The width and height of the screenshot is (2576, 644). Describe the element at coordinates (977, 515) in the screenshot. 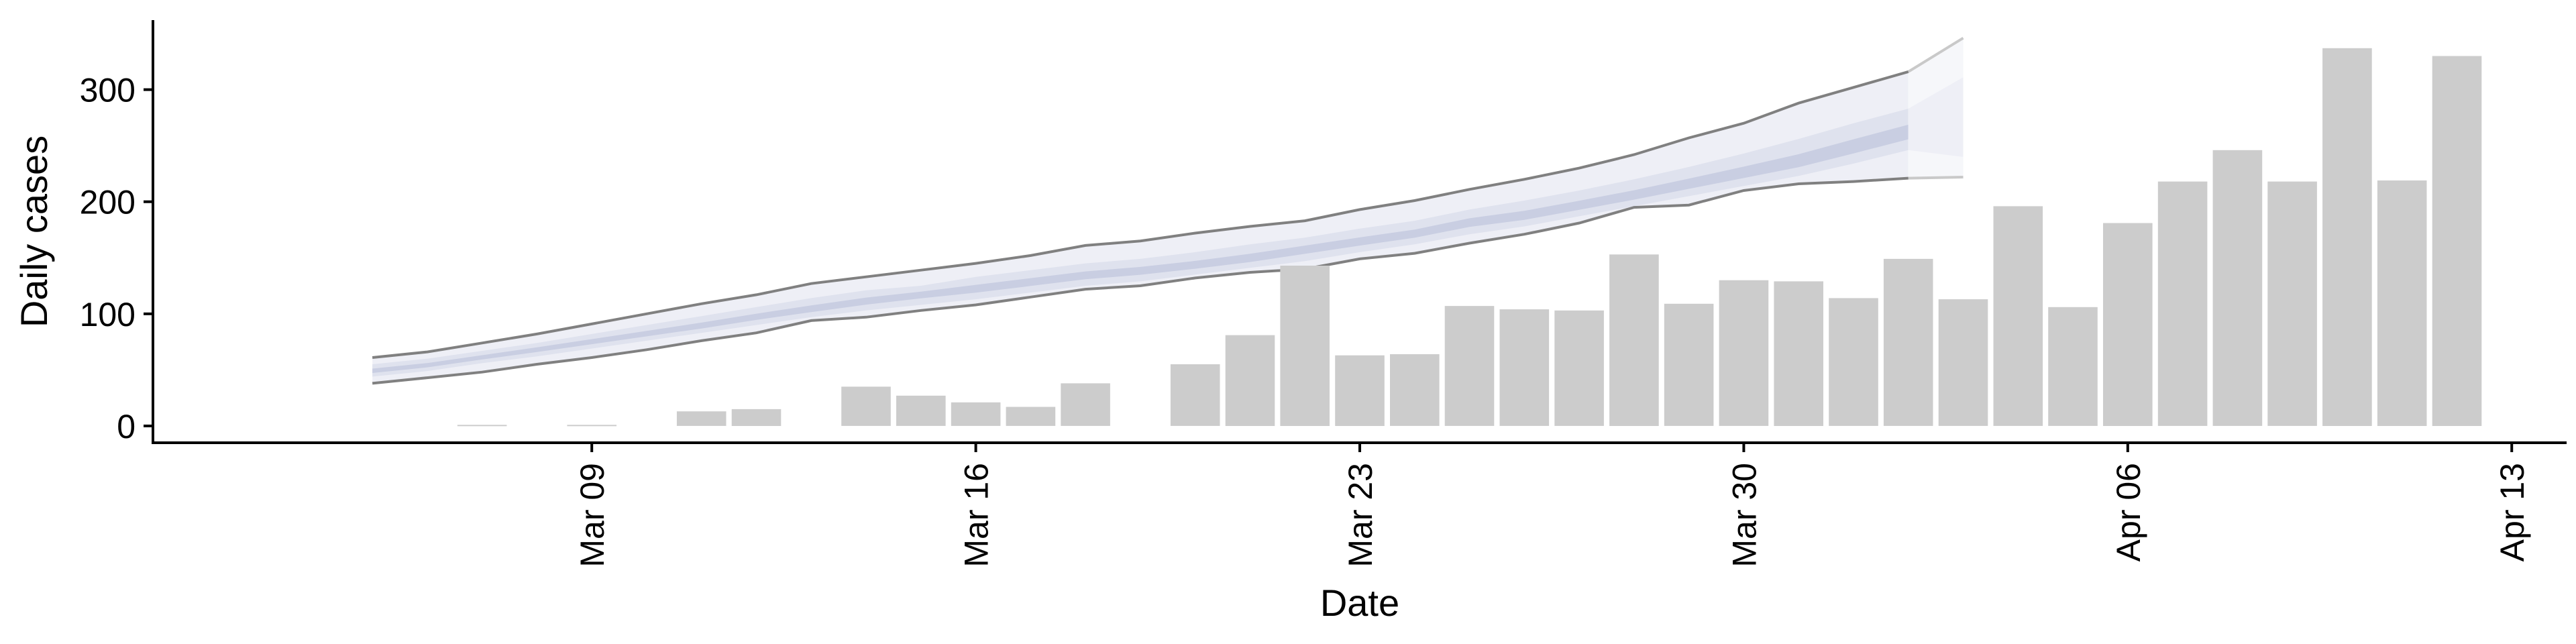

I see `x-tick-label: Mar 16` at that location.